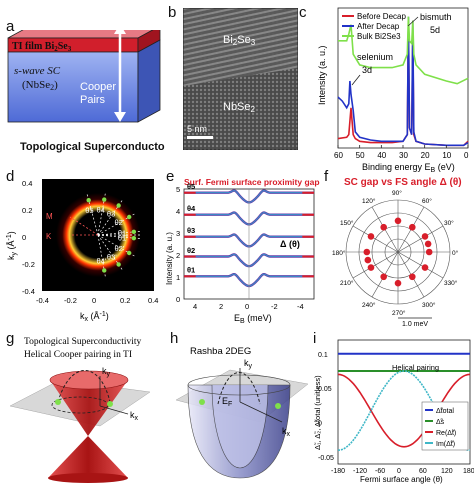 This screenshot has width=474, height=484. Describe the element at coordinates (70, 300) in the screenshot. I see `d-xtick-1: -0.2` at that location.